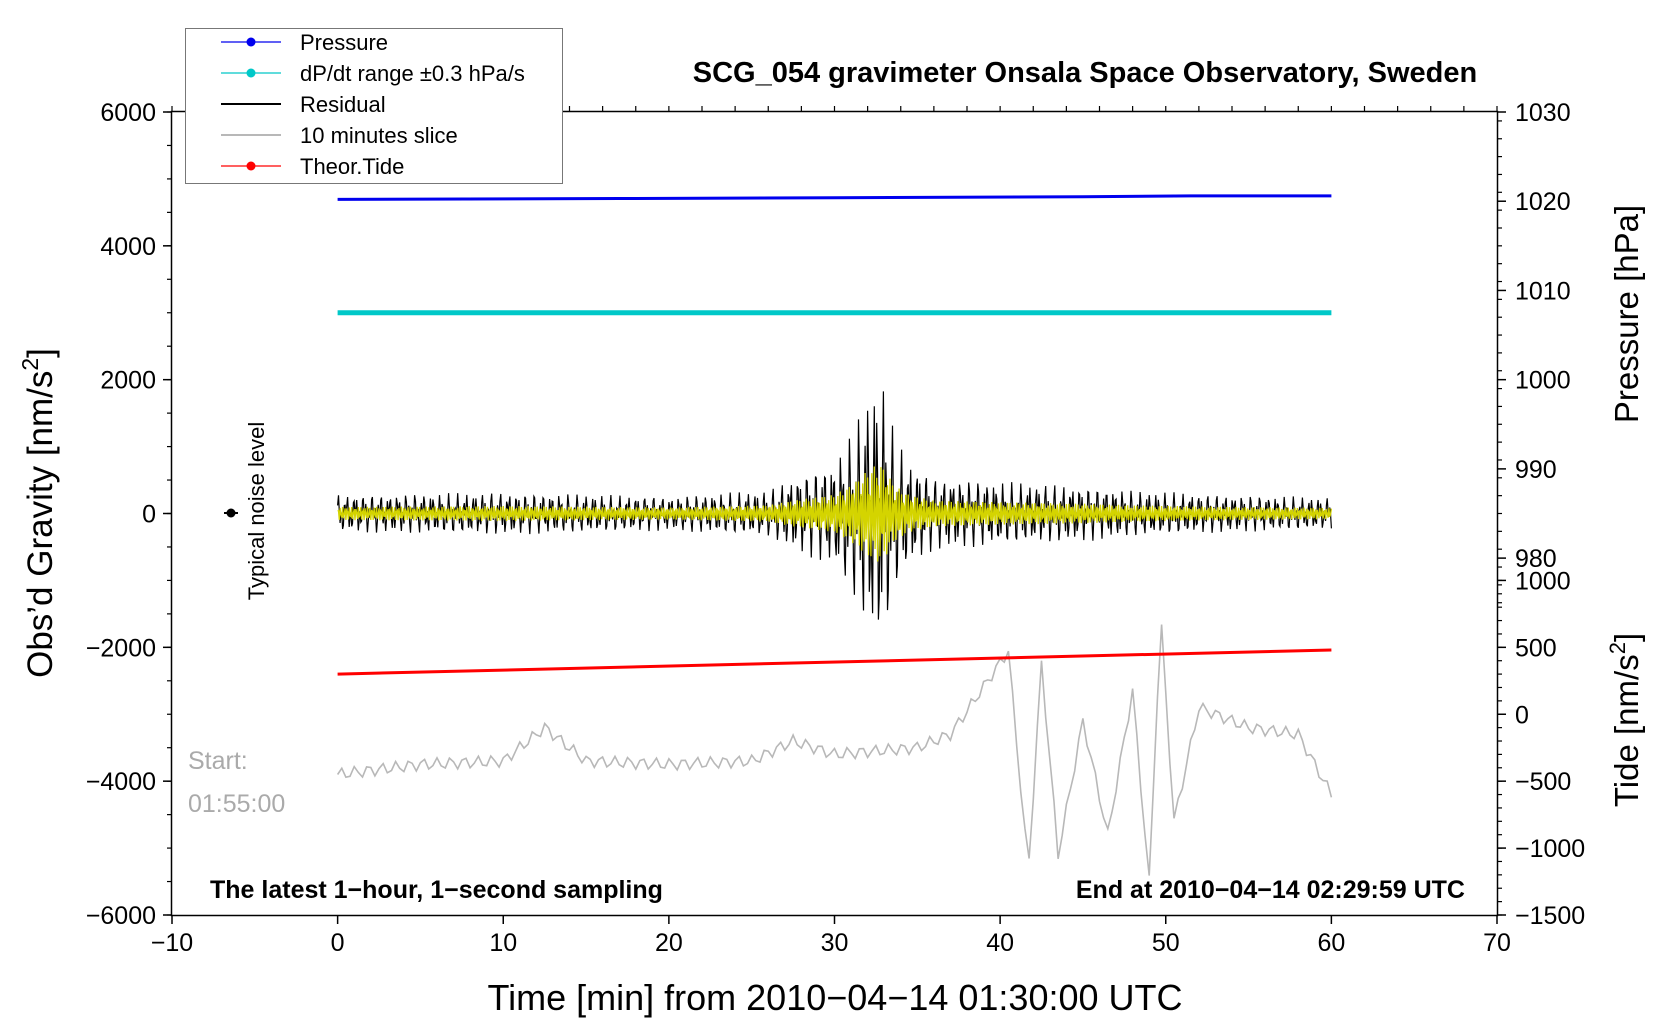  Describe the element at coordinates (256, 511) in the screenshot. I see `noise-level-label: Typical noise level` at that location.